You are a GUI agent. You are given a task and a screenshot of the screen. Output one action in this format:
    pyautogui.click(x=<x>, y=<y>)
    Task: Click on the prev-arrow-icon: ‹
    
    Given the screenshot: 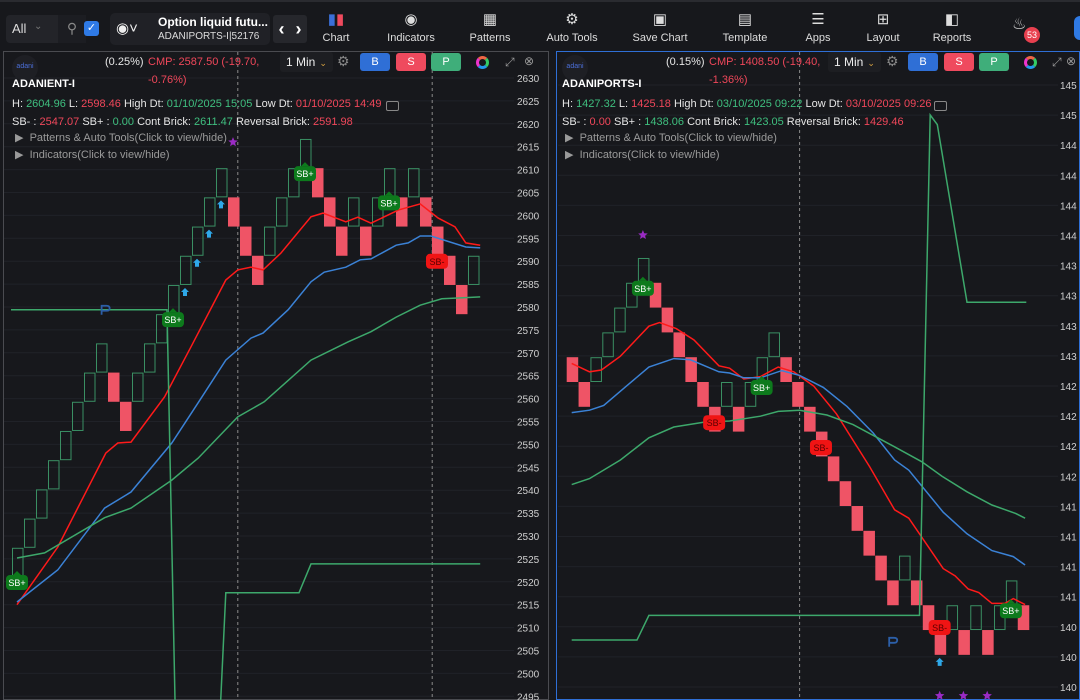 What is the action you would take?
    pyautogui.click(x=281, y=28)
    